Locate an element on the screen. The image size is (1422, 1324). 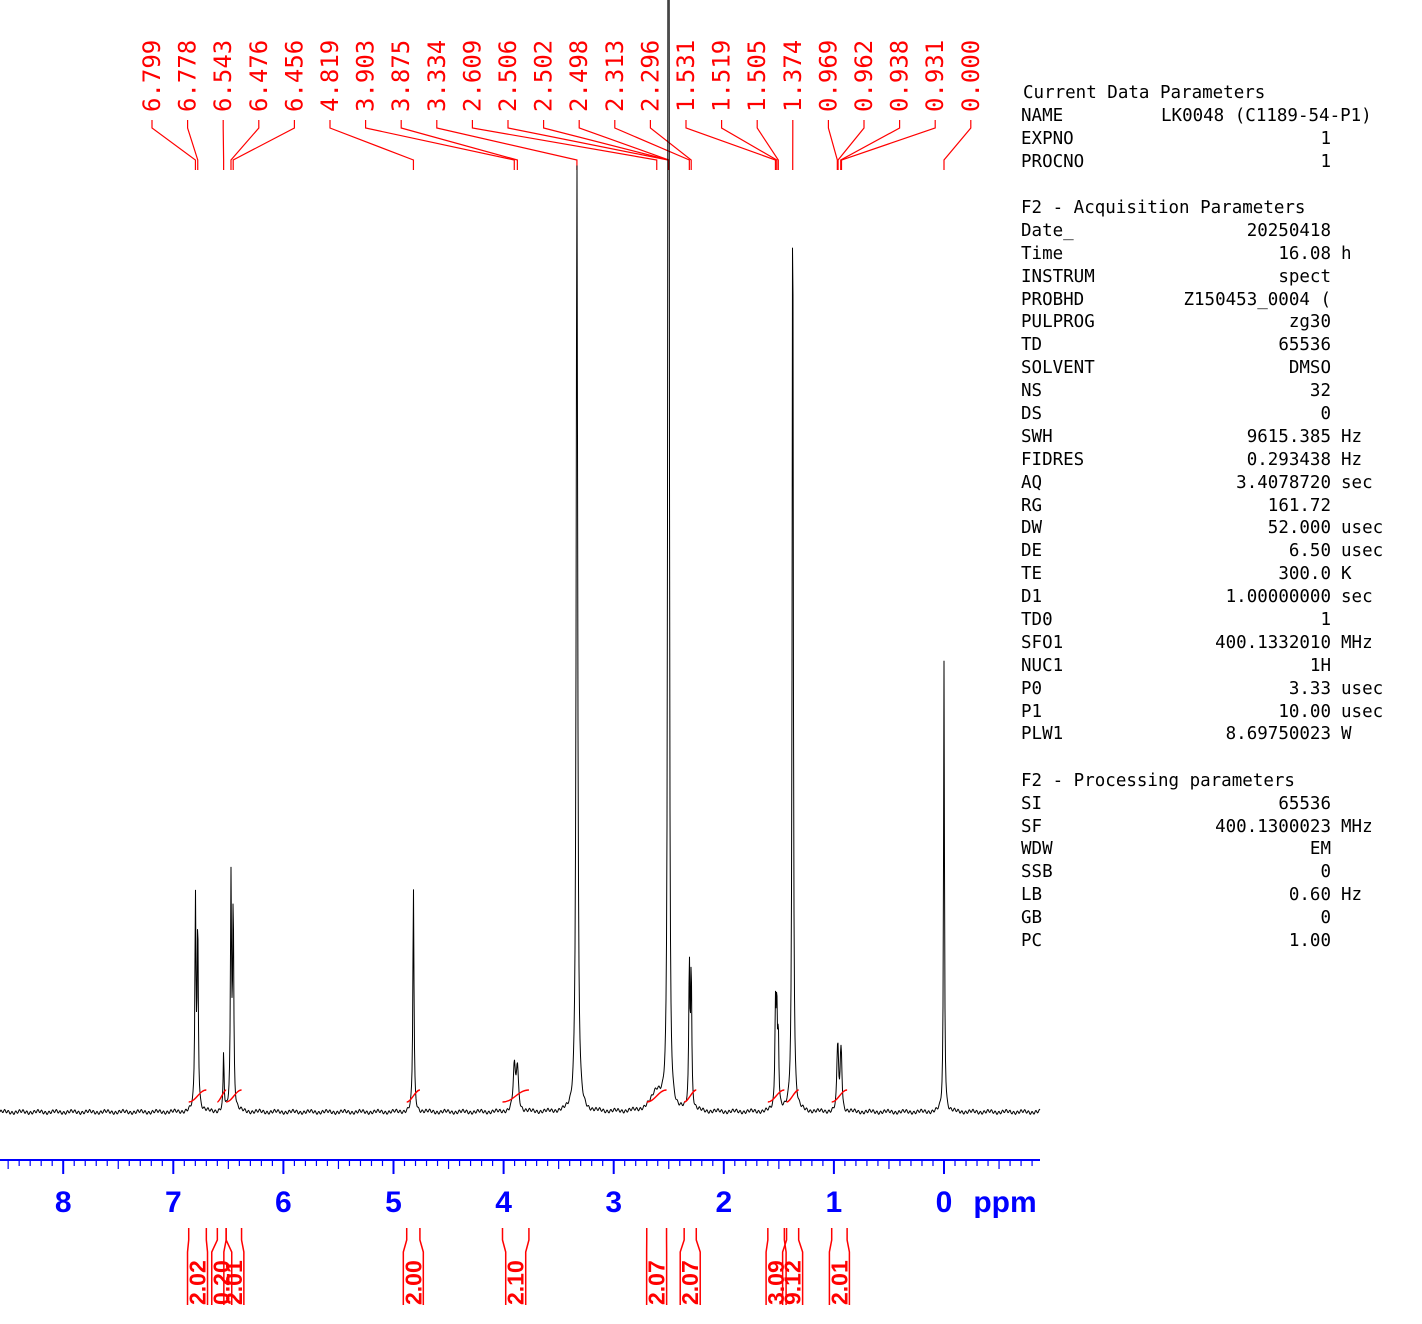
parameter-value: 3.33 is located at coordinates (1309, 688).